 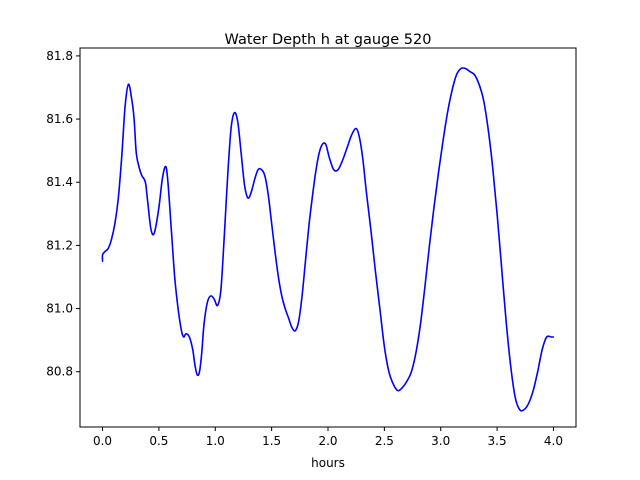 What do you see at coordinates (328, 40) in the screenshot?
I see `chart-title: Water Depth h at gauge 520` at bounding box center [328, 40].